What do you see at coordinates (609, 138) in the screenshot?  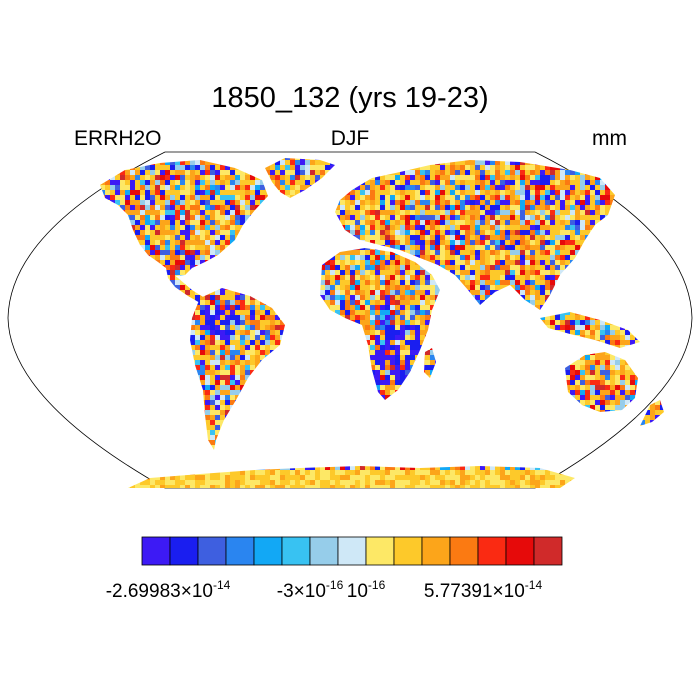 I see `units-label: mm` at bounding box center [609, 138].